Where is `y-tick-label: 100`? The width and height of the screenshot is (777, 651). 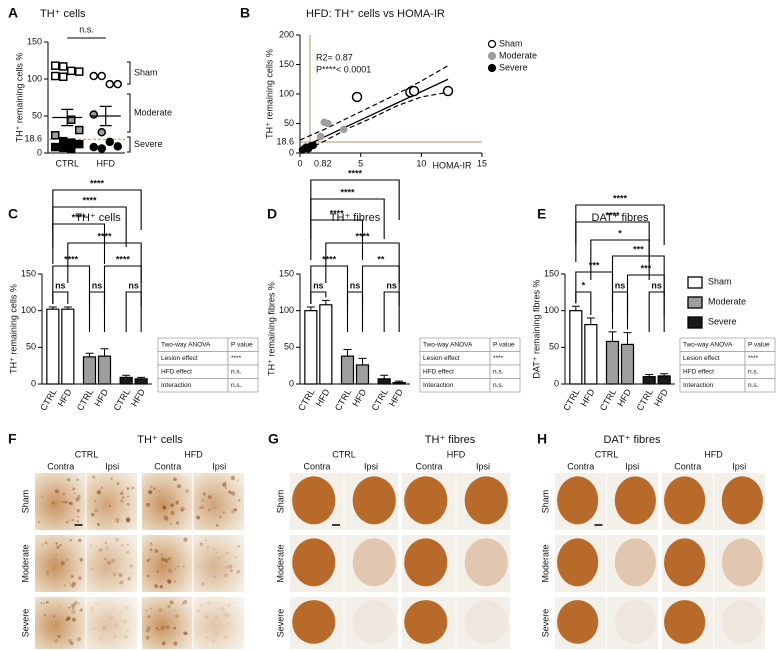 y-tick-label: 100 is located at coordinates (28, 310).